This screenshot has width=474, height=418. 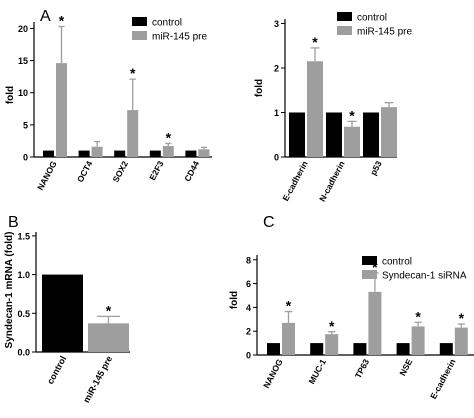 What do you see at coordinates (405, 367) in the screenshot?
I see `panel-c-category-label: NSE` at bounding box center [405, 367].